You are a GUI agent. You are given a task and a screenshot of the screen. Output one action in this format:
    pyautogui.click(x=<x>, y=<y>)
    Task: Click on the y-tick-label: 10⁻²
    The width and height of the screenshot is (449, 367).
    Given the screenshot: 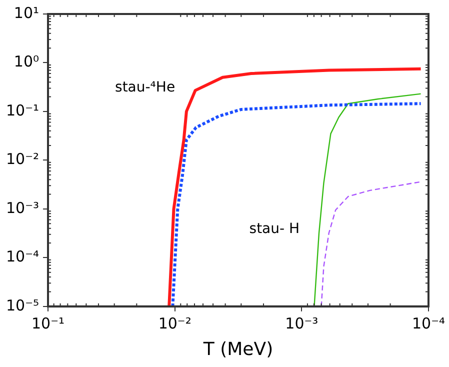 What is the action you would take?
    pyautogui.click(x=23, y=159)
    